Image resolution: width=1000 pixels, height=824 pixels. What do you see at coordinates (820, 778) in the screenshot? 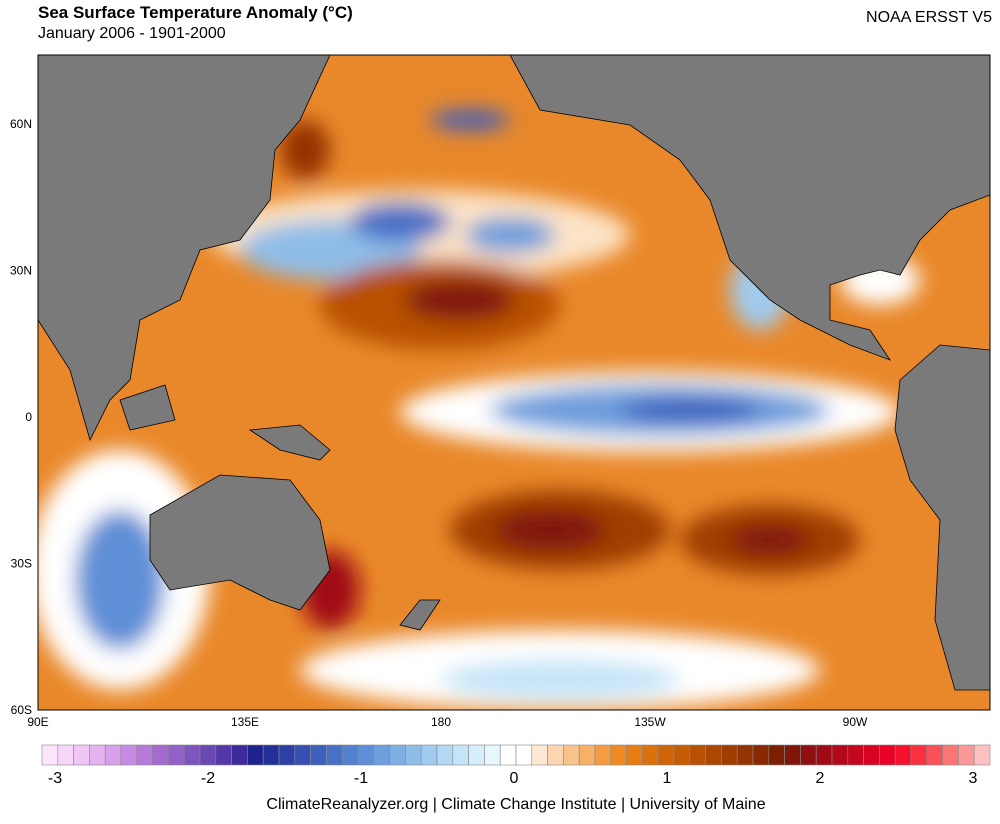
I see `colorbar-tick-label: 2` at bounding box center [820, 778].